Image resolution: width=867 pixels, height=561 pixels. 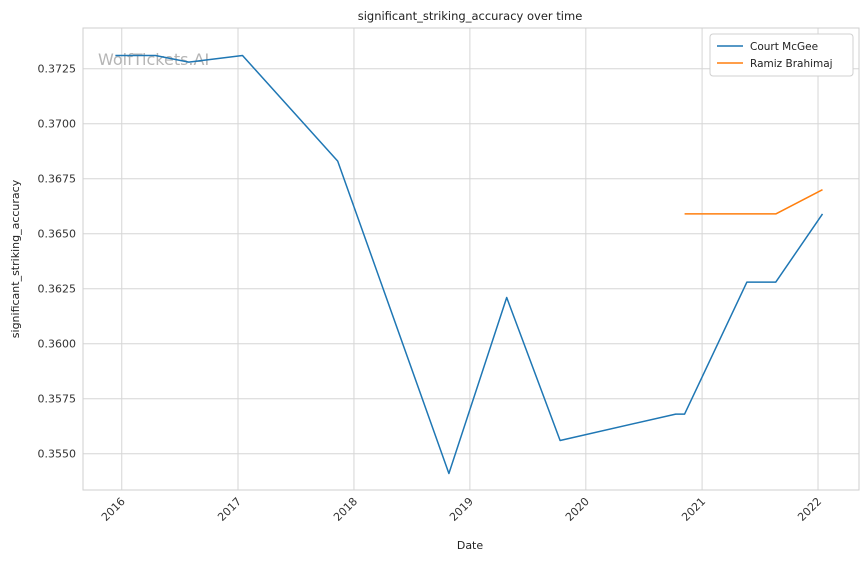 What do you see at coordinates (153, 59) in the screenshot?
I see `watermark: WolfTickets.AI` at bounding box center [153, 59].